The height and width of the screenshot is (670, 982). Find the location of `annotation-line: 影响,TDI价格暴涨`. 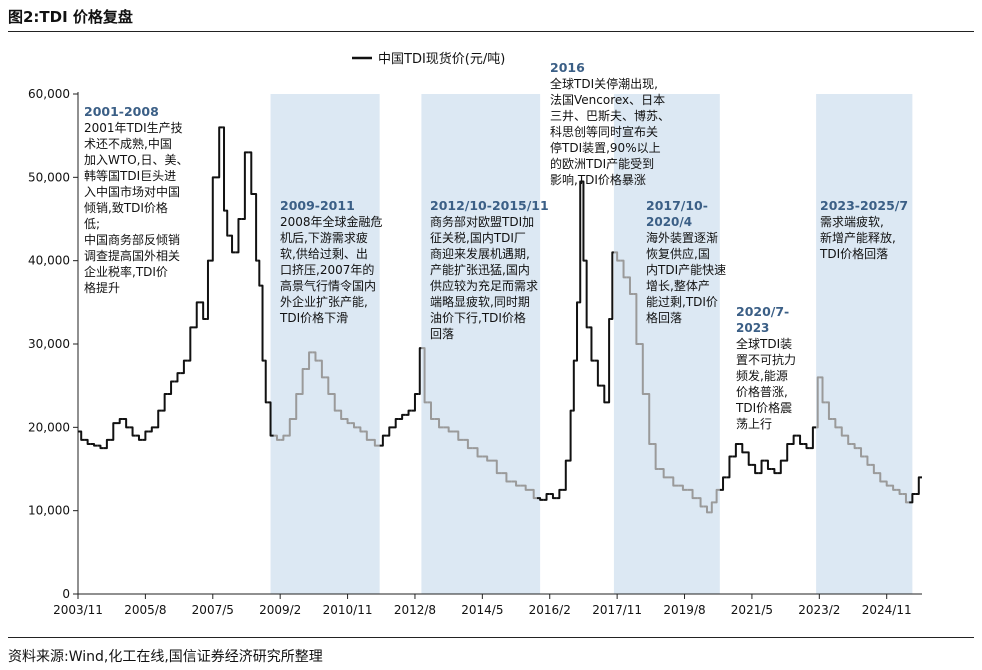

annotation-line: 影响,TDI价格暴涨 is located at coordinates (598, 179).